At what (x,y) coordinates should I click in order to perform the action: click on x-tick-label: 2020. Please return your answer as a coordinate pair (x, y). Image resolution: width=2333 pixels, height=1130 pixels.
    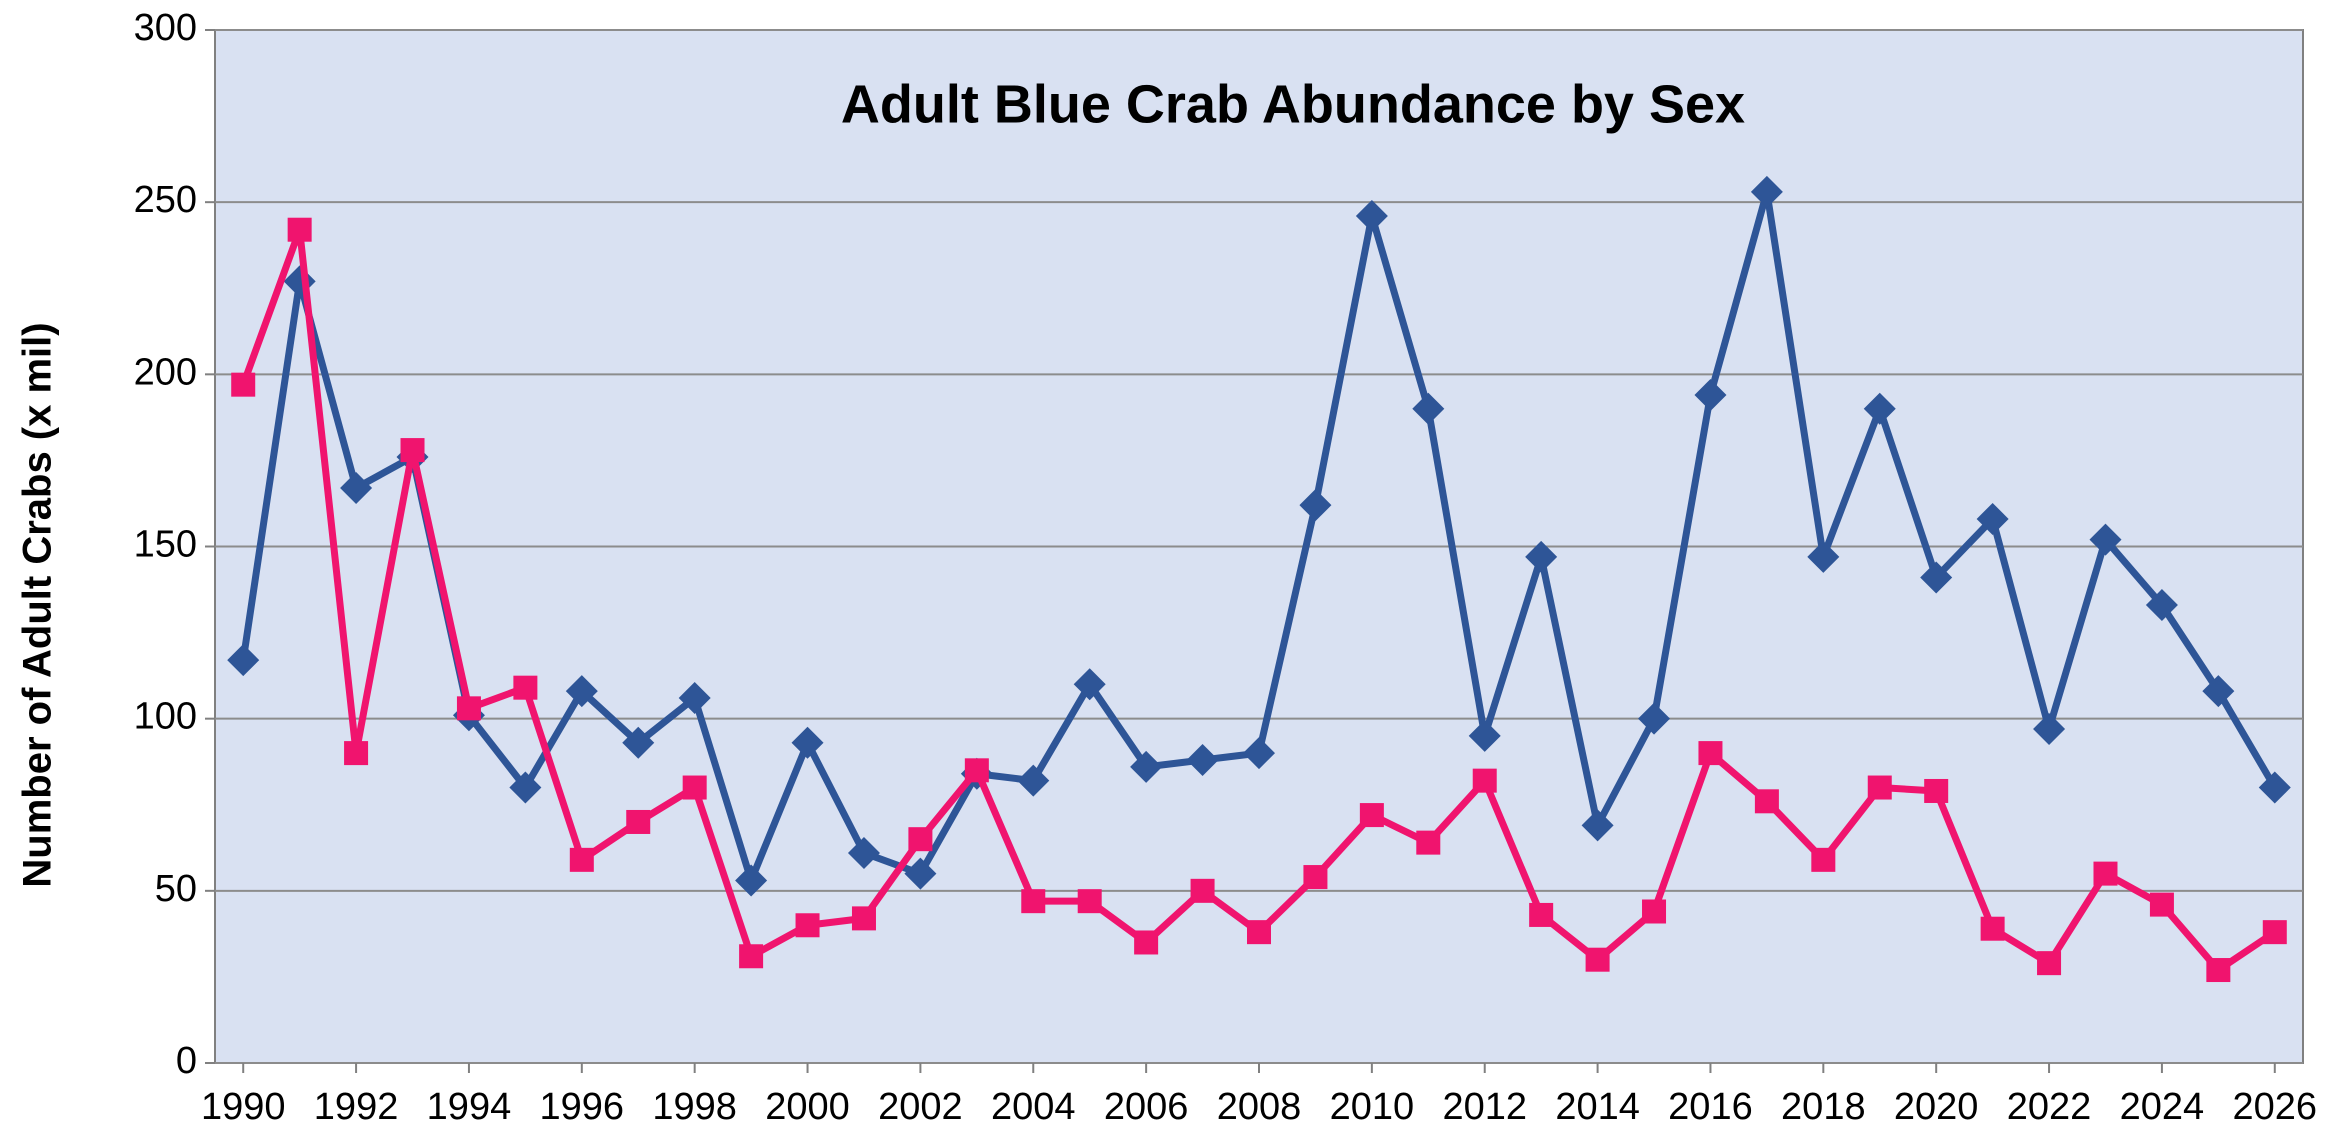
    Looking at the image, I should click on (1936, 1107).